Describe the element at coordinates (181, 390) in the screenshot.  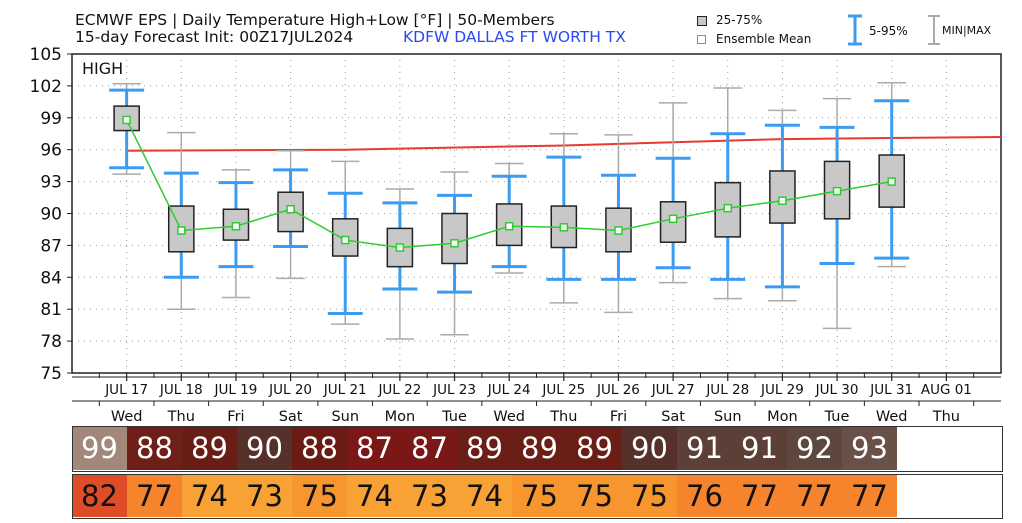
I see `x-tick-label: JUL 18` at that location.